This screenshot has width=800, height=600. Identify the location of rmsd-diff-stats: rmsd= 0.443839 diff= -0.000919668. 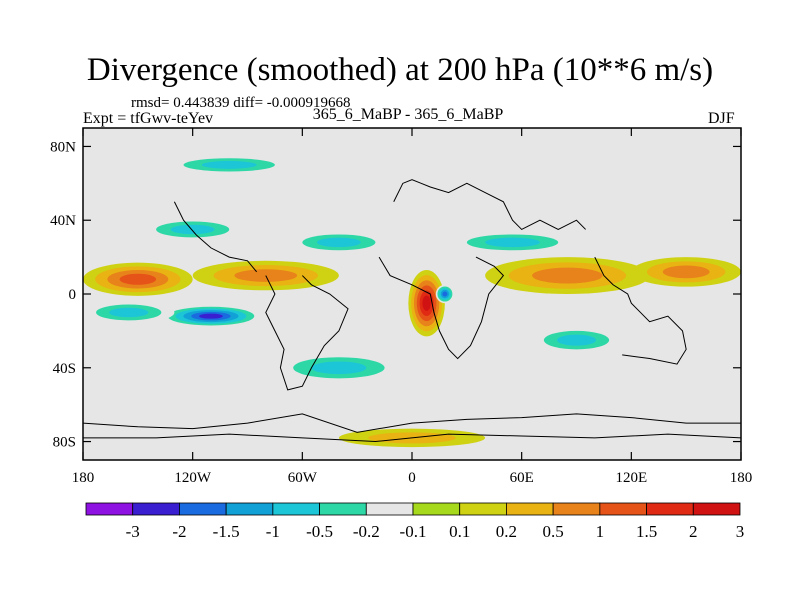
(241, 103).